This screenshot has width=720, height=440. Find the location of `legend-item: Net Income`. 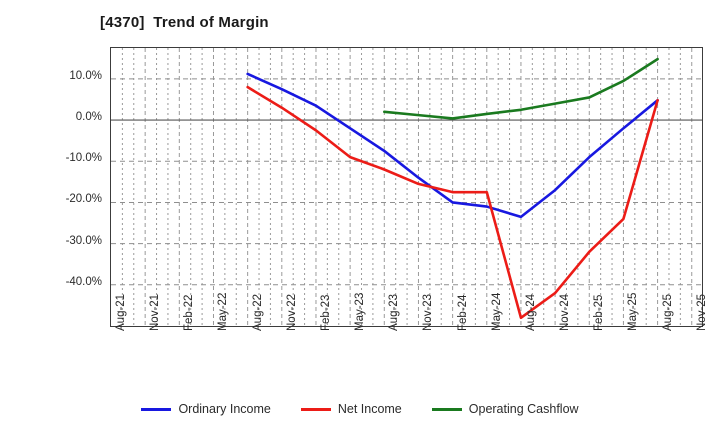

legend-item: Net Income is located at coordinates (351, 409).